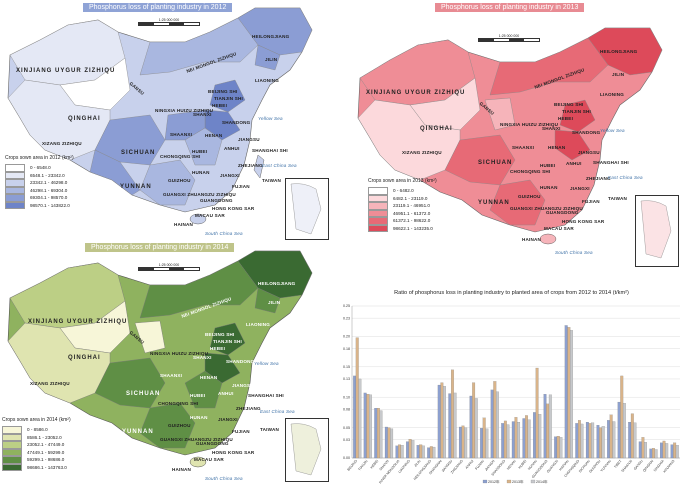  Describe the element at coordinates (271, 180) in the screenshot. I see `label-taiwan: TAIWAN` at that location.